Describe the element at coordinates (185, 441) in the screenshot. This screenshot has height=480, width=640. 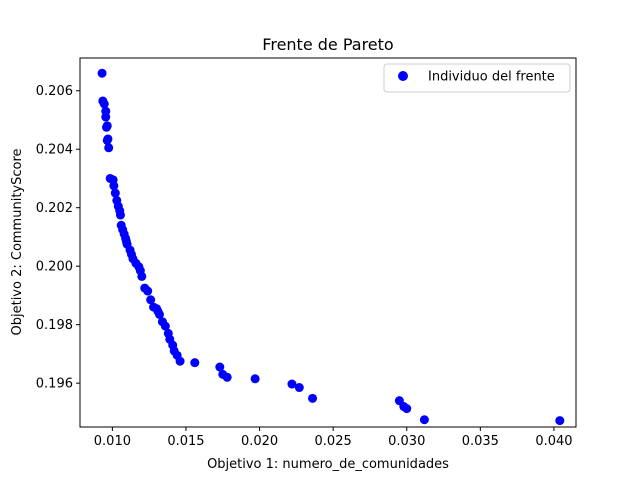
I see `x-tick-label: 0.015` at that location.